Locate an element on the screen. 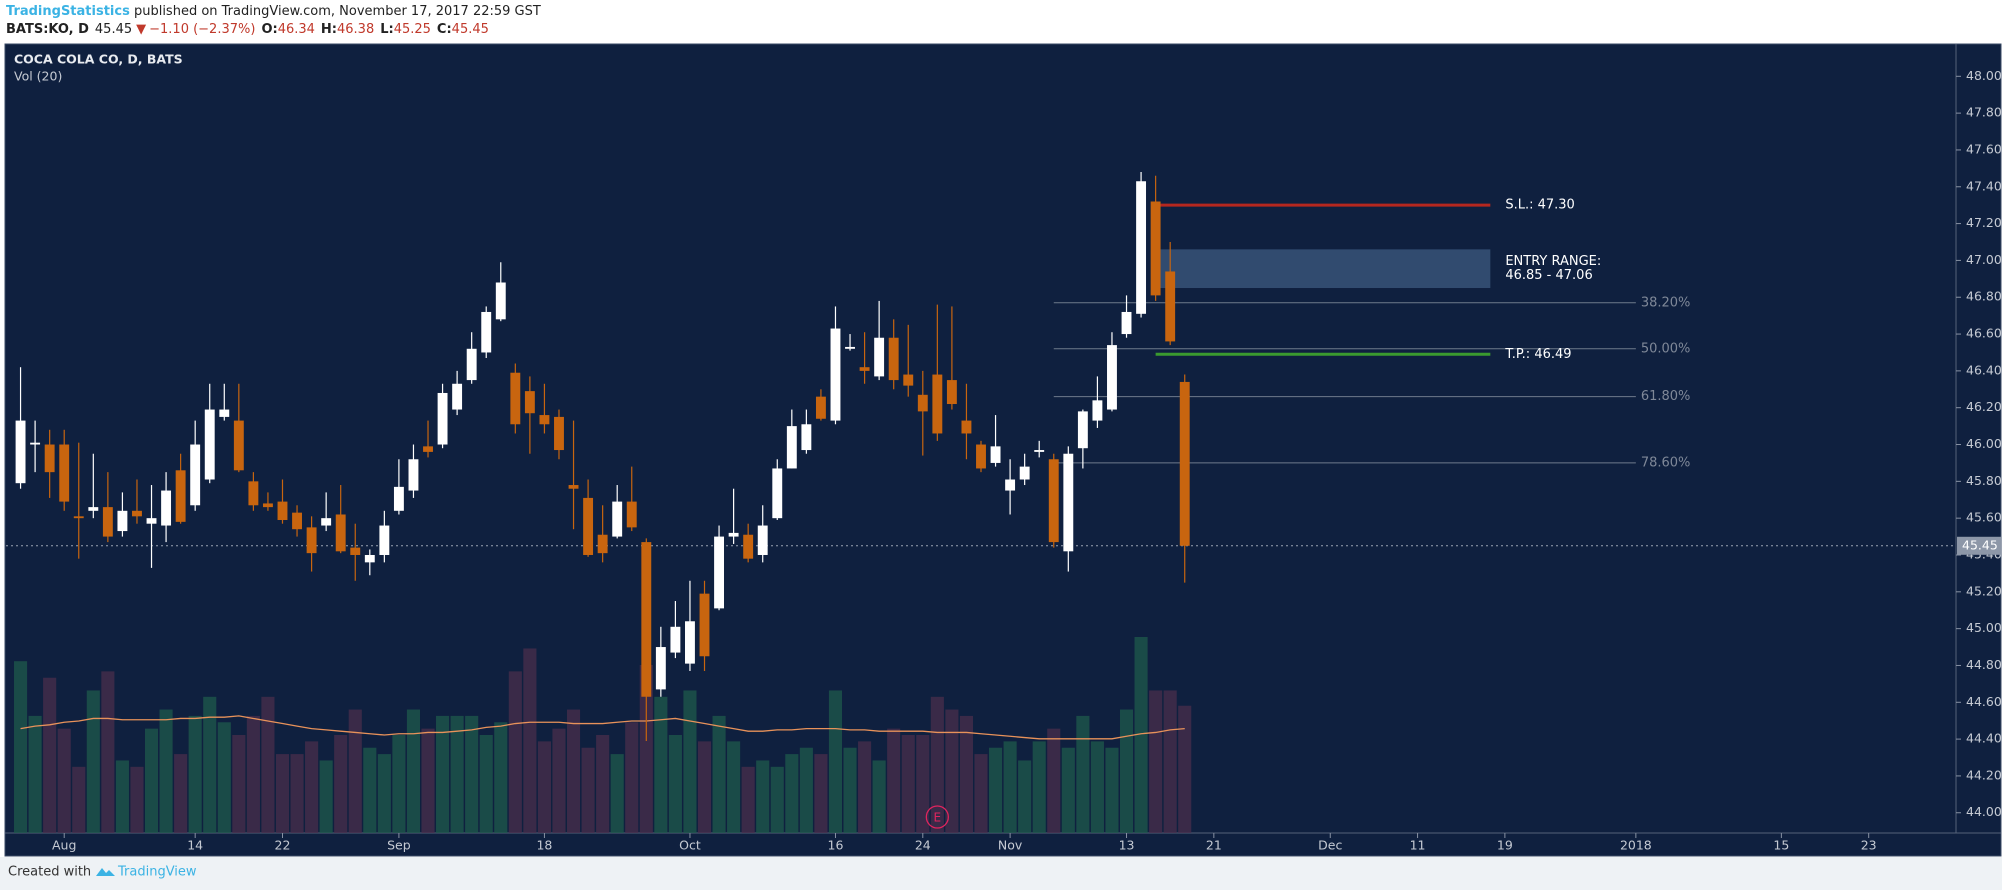 This screenshot has width=2002, height=890. footer-bg is located at coordinates (1001, 873).